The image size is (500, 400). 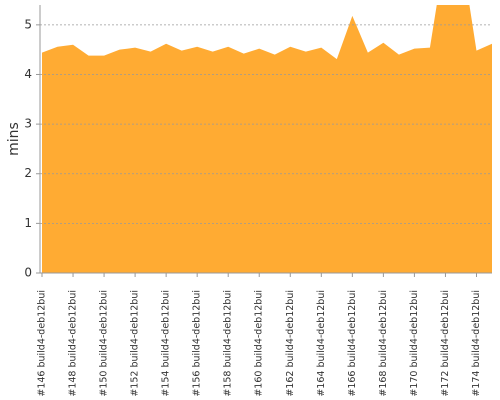 What do you see at coordinates (476, 343) in the screenshot?
I see `x-tick-label: #174 build4-deb12bui` at bounding box center [476, 343].